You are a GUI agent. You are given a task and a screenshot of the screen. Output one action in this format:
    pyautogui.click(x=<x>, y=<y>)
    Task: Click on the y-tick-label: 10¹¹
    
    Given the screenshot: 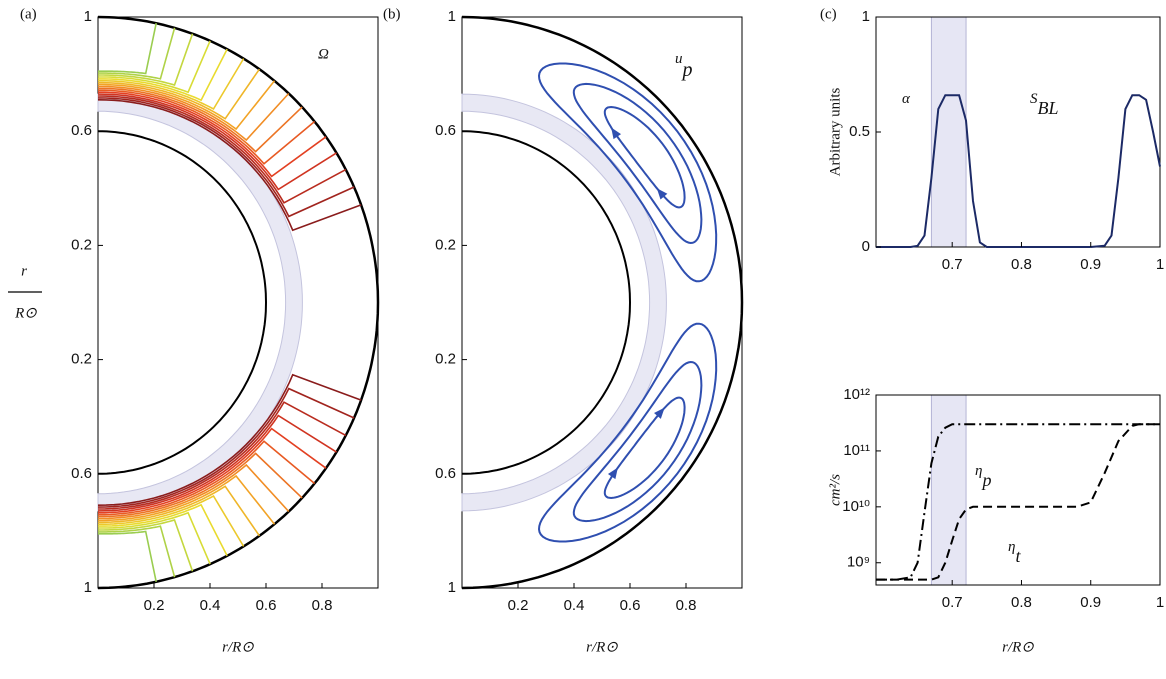 What is the action you would take?
    pyautogui.click(x=856, y=450)
    